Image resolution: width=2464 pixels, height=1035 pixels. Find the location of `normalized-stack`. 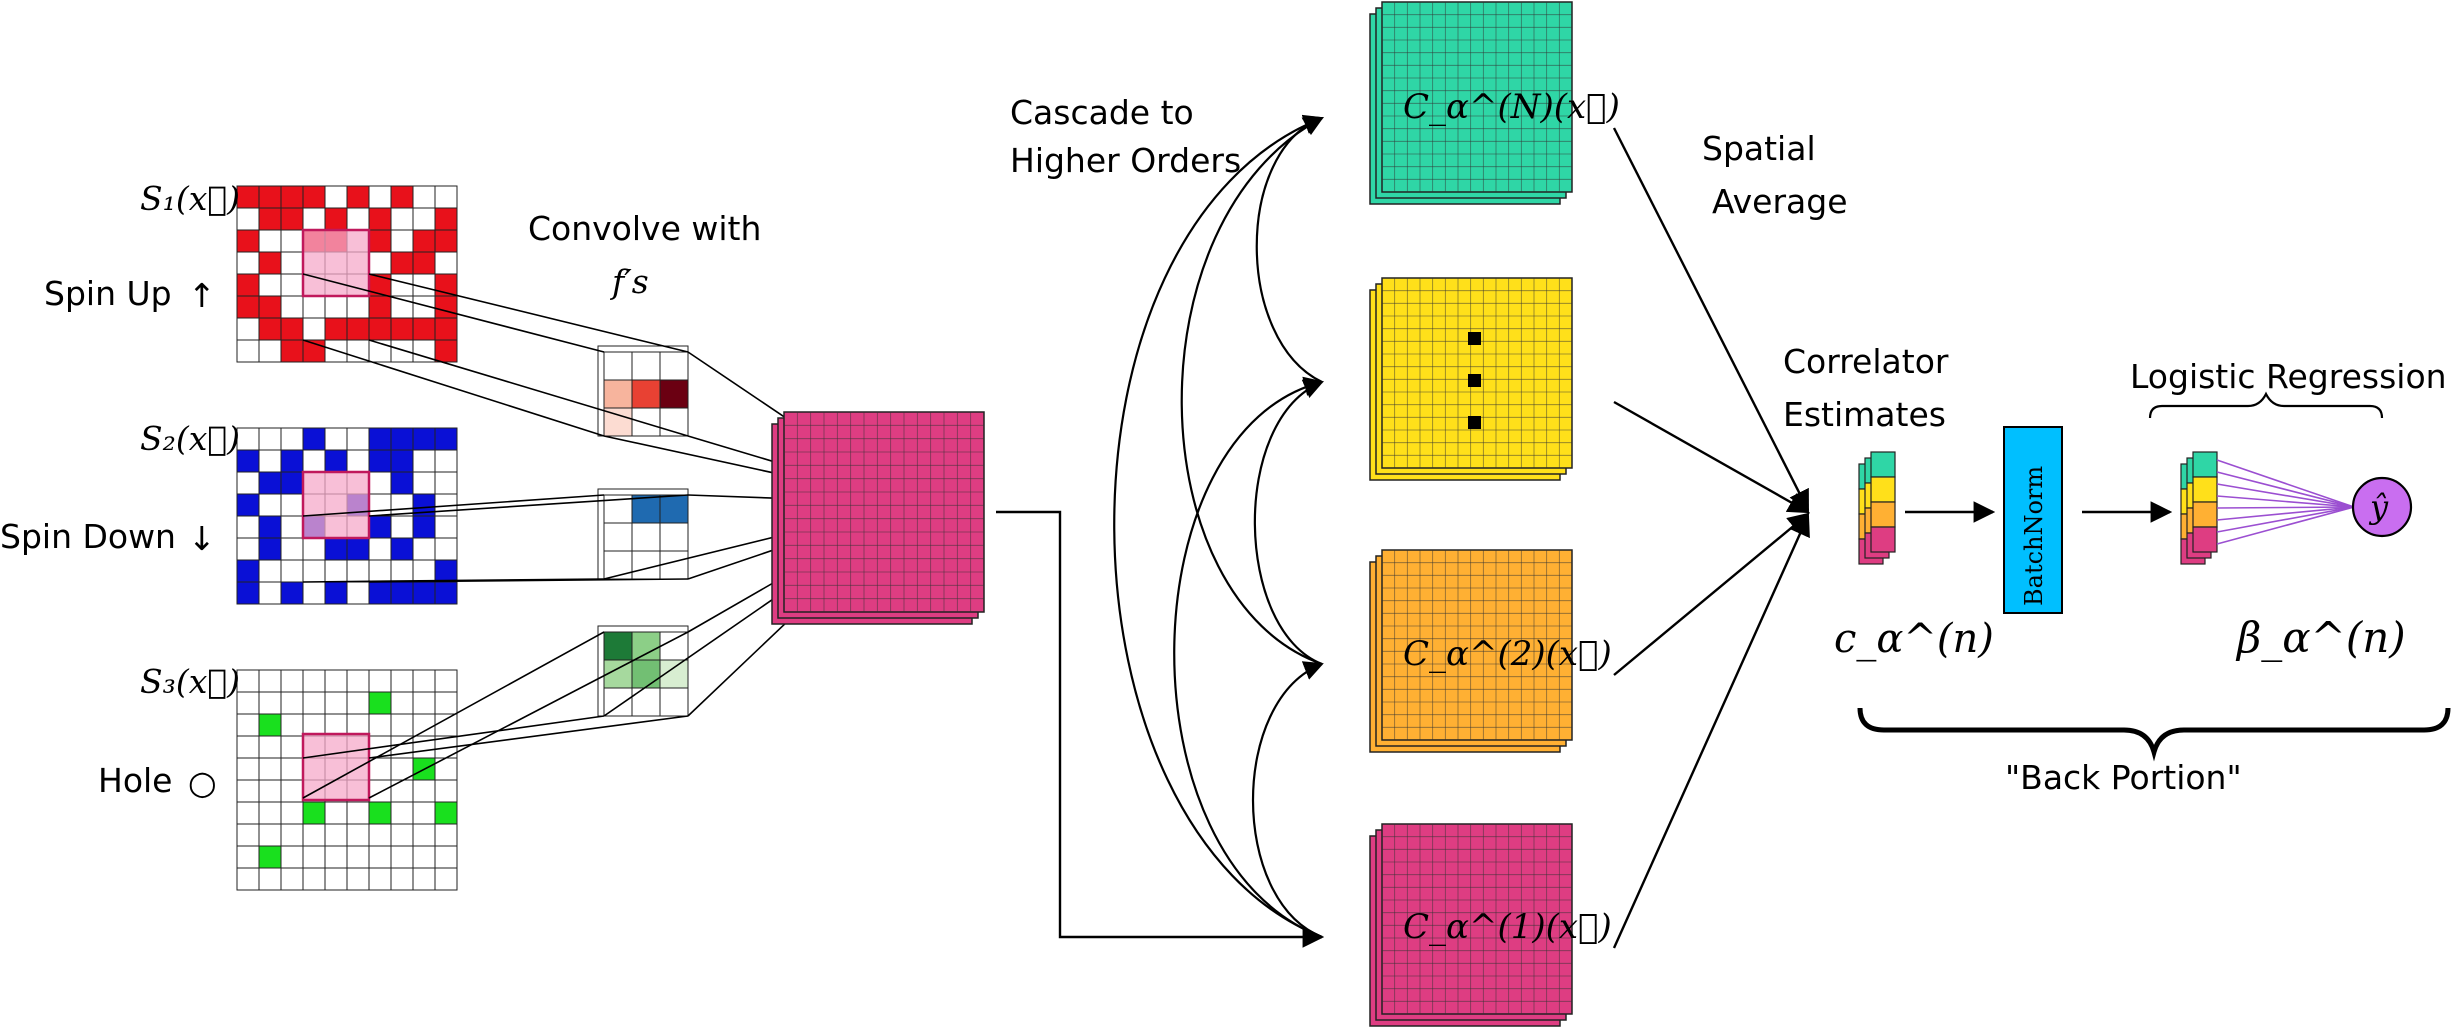

normalized-stack is located at coordinates (2199, 508).